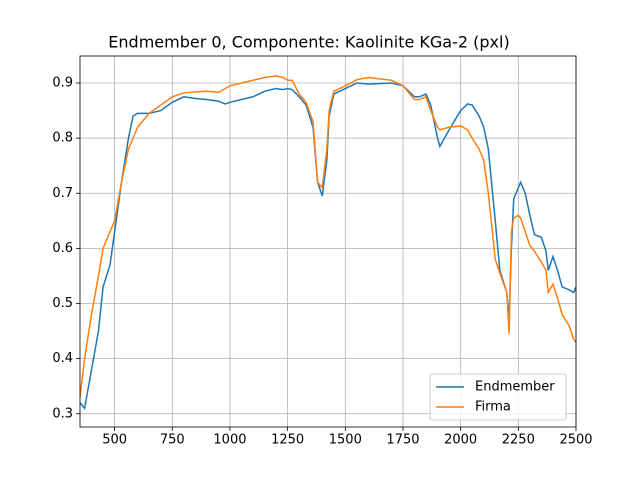  What do you see at coordinates (62, 248) in the screenshot?
I see `y-tick-label: 0.6` at bounding box center [62, 248].